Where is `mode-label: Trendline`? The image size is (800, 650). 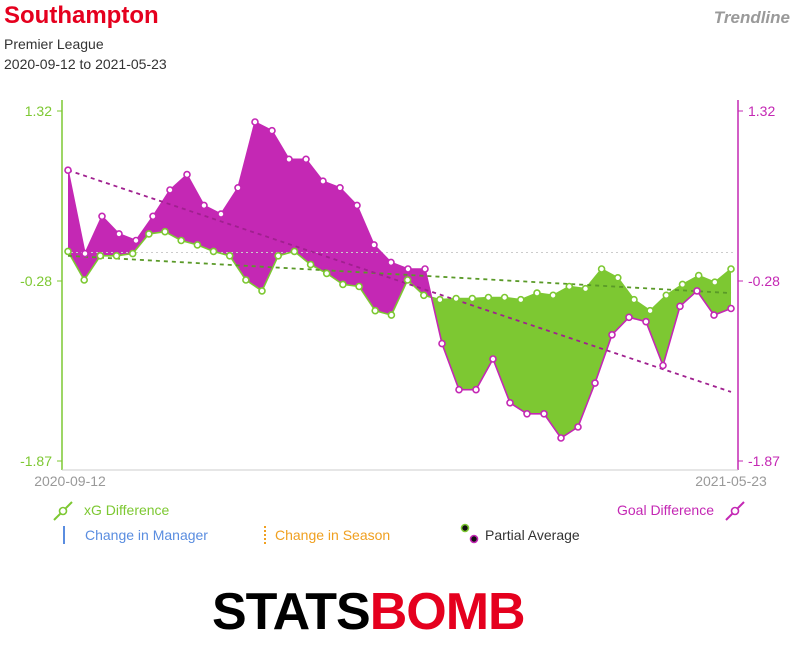 mode-label: Trendline is located at coordinates (751, 17).